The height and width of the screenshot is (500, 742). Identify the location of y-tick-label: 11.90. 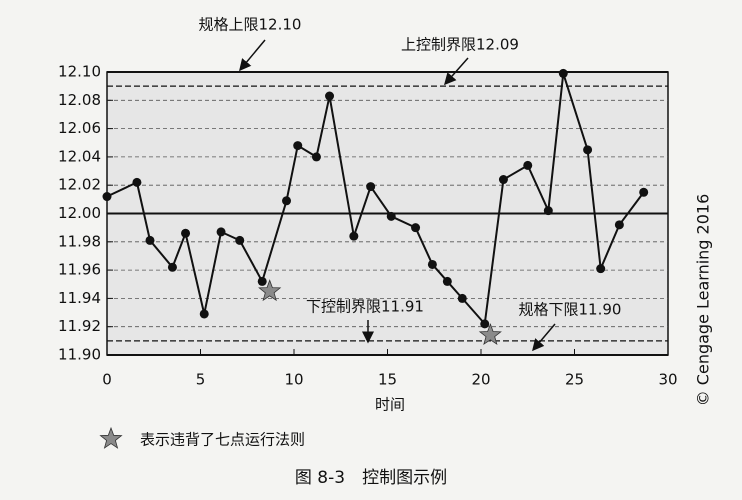
(79, 355).